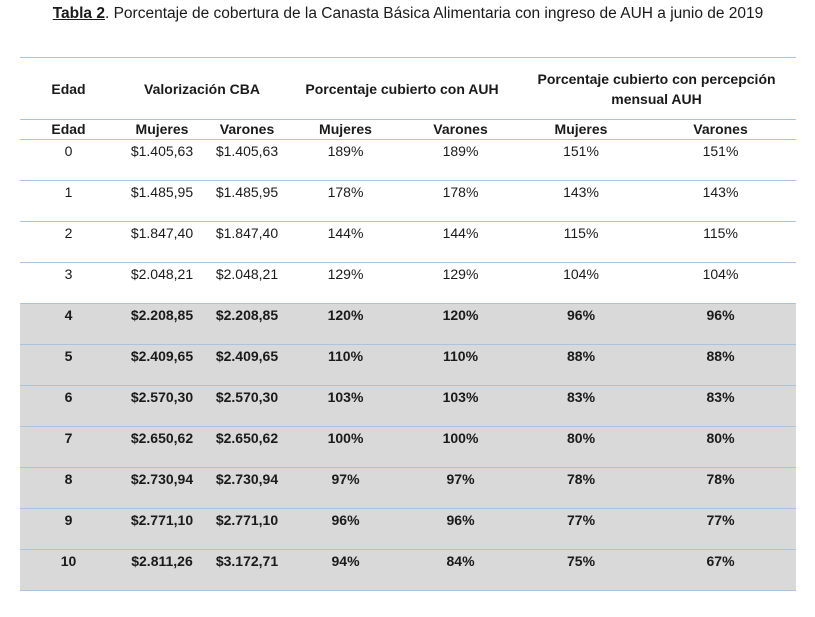 The image size is (815, 617). What do you see at coordinates (162, 242) in the screenshot?
I see `cell-cba-mujeres: $1.847,40` at bounding box center [162, 242].